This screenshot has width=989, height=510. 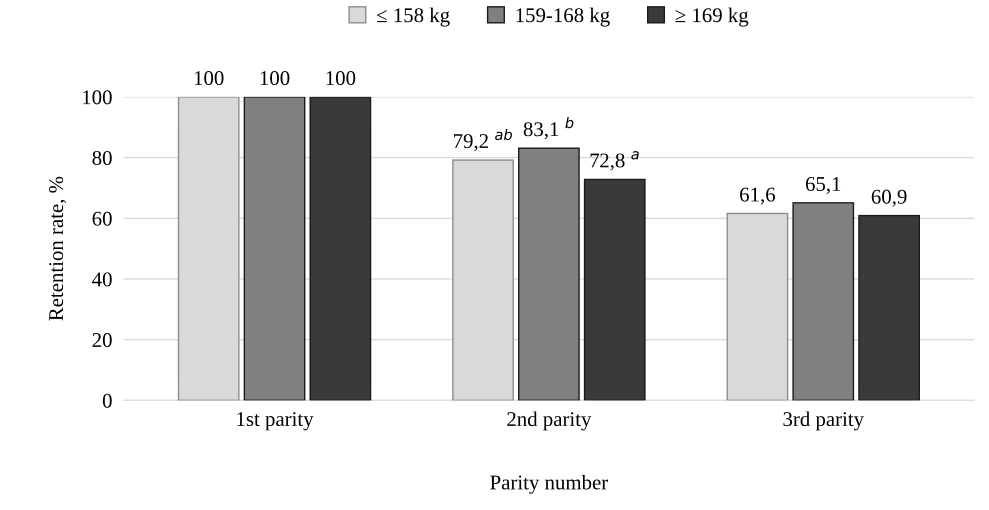 What do you see at coordinates (823, 185) in the screenshot?
I see `data-label: 65,1` at bounding box center [823, 185].